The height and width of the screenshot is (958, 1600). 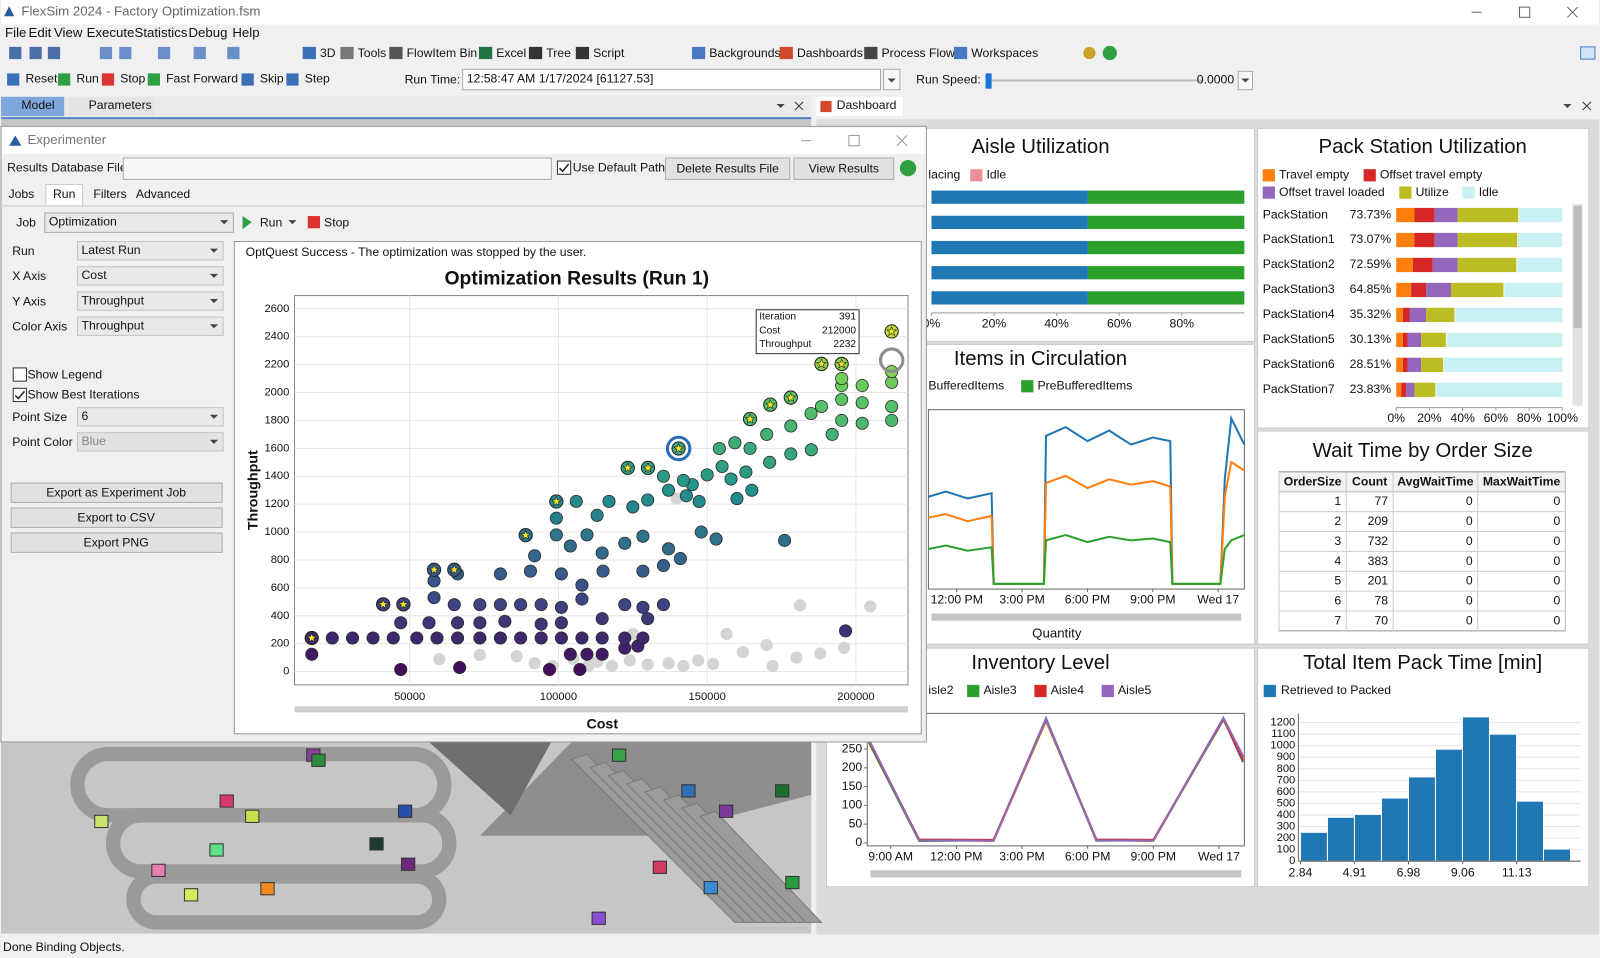 I want to click on tab: Run, so click(x=64, y=194).